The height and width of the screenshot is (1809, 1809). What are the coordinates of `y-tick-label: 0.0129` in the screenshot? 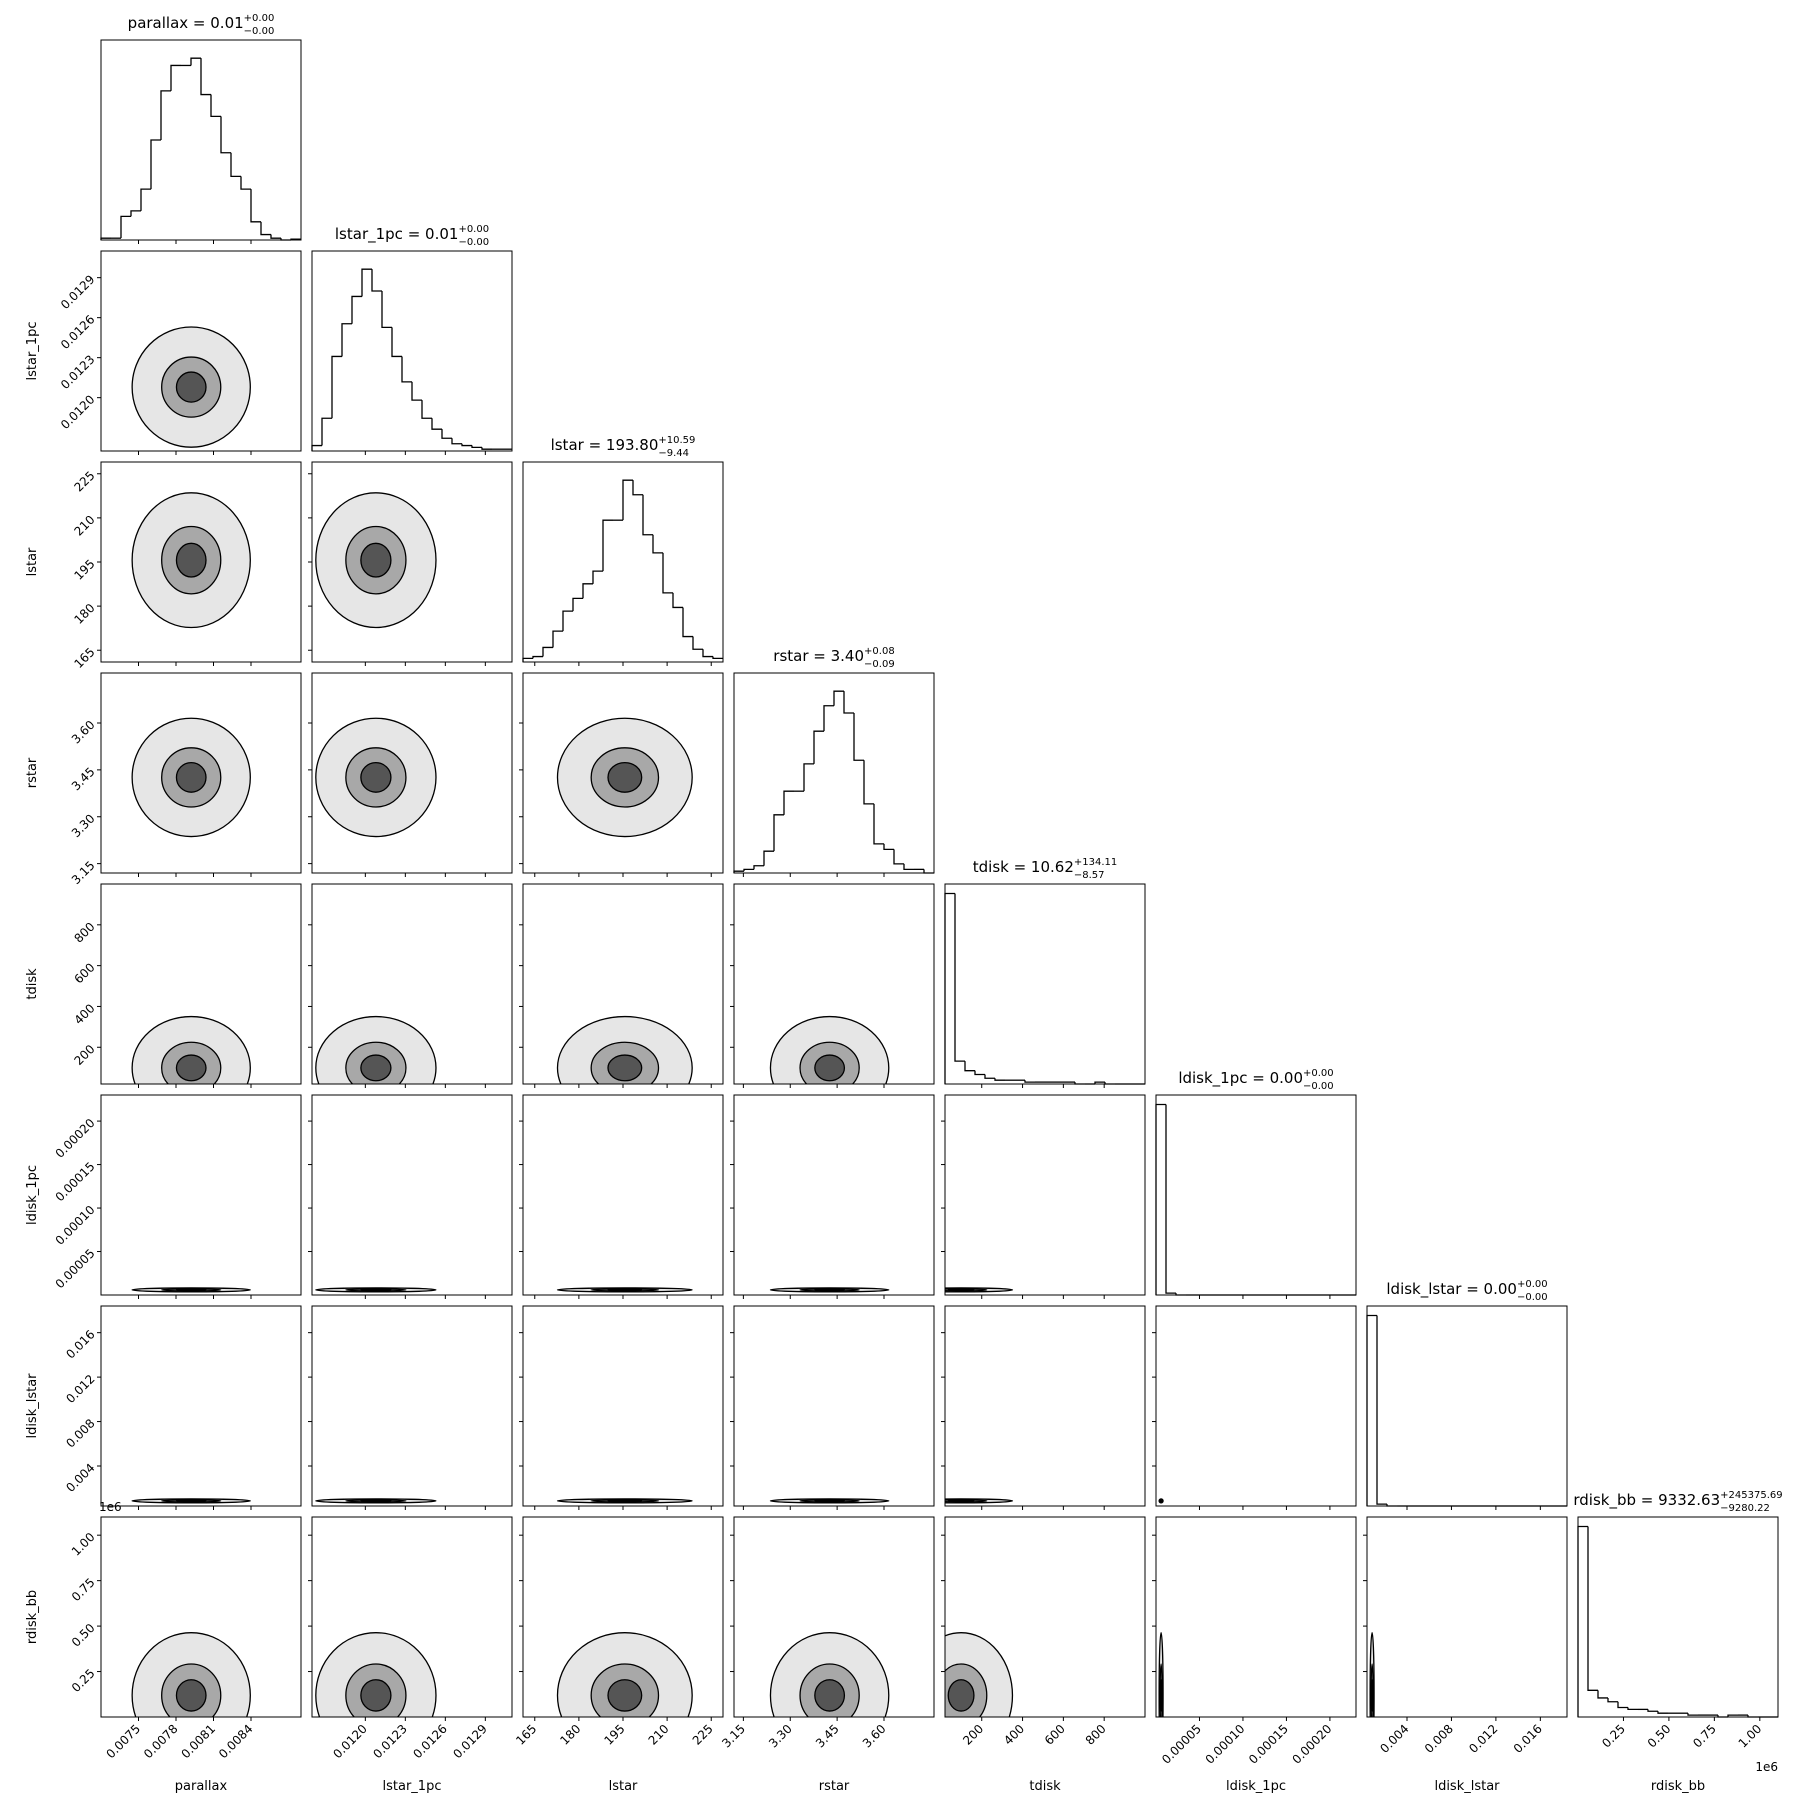 It's located at (78, 292).